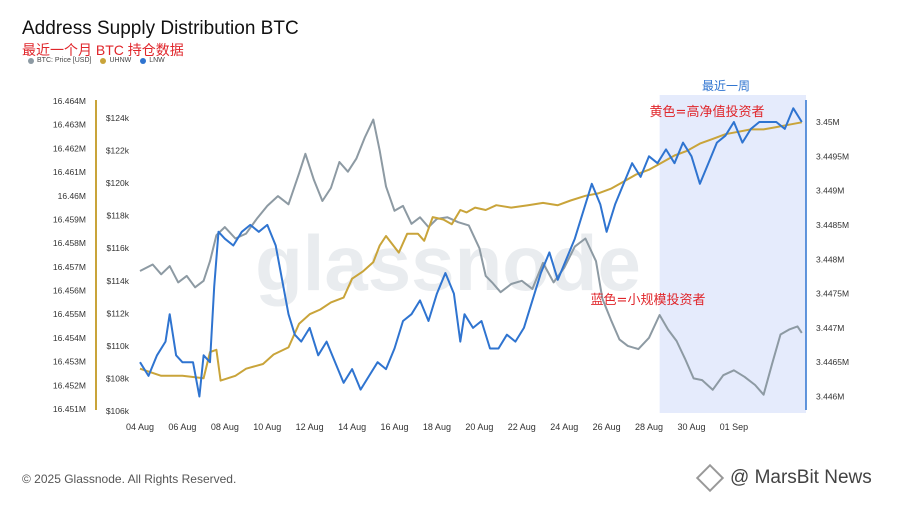 This screenshot has width=900, height=506. What do you see at coordinates (118, 378) in the screenshot?
I see `price-axis-tick: $108k` at bounding box center [118, 378].